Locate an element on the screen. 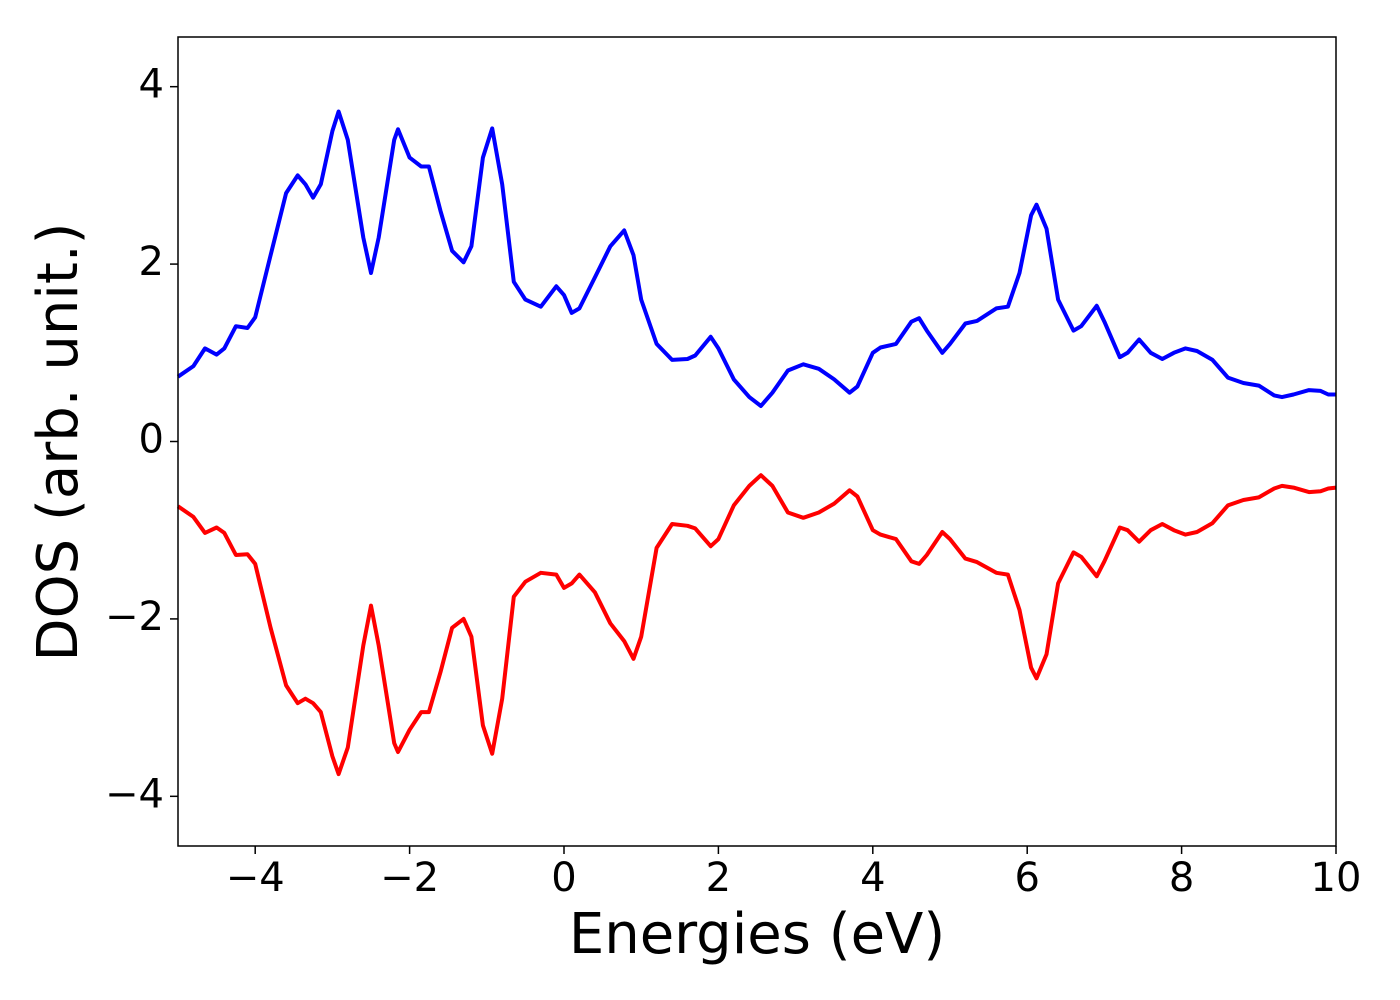 This screenshot has height=1000, width=1400. x-tick-label: 2 is located at coordinates (718, 878).